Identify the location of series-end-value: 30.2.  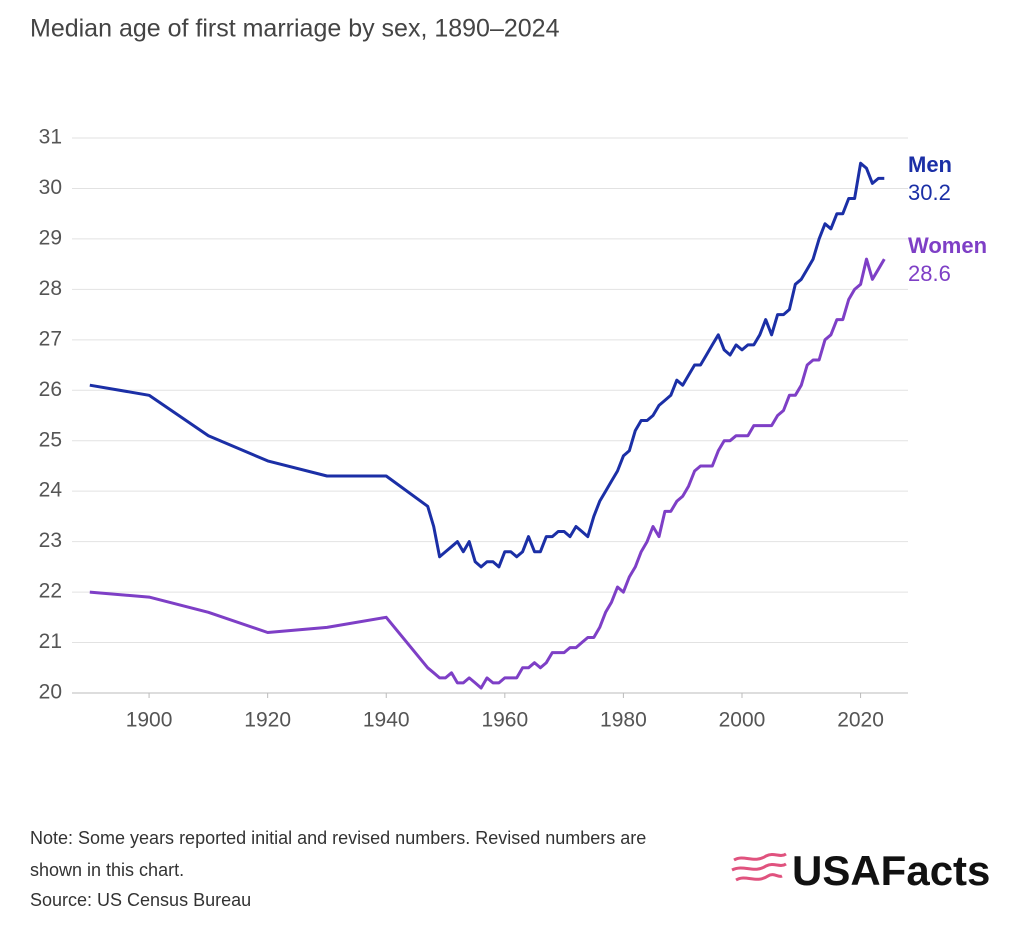
(929, 192).